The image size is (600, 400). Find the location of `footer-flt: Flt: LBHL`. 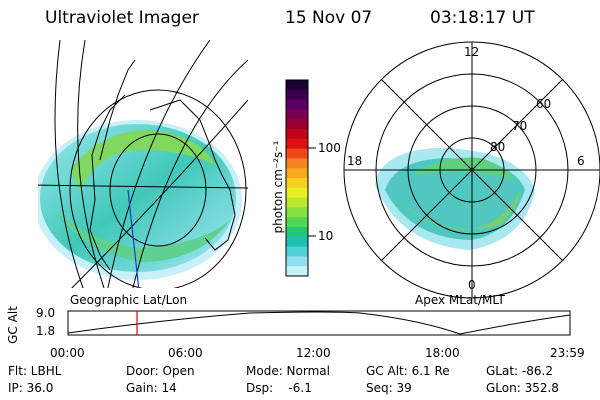

footer-flt: Flt: LBHL is located at coordinates (35, 371).